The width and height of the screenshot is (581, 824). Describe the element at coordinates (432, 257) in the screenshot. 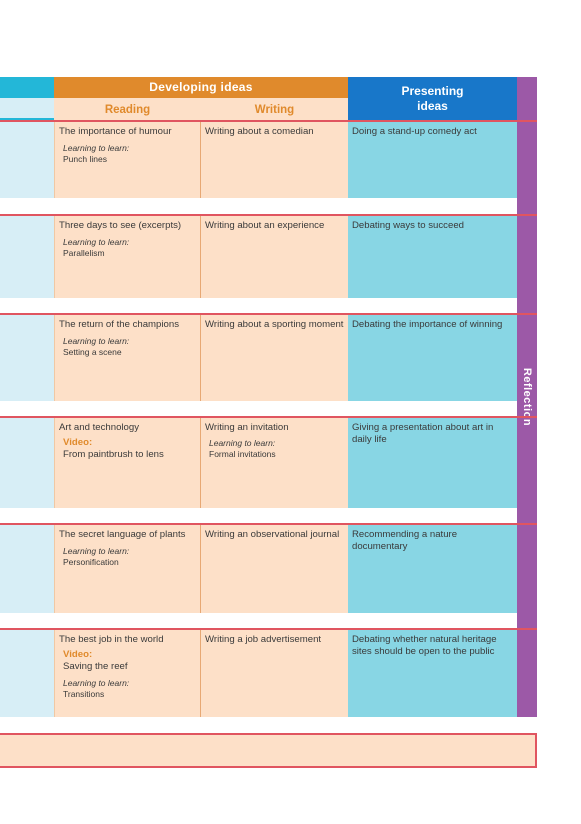

I see `row-2-presenting-cell: Debating ways to succeed` at that location.